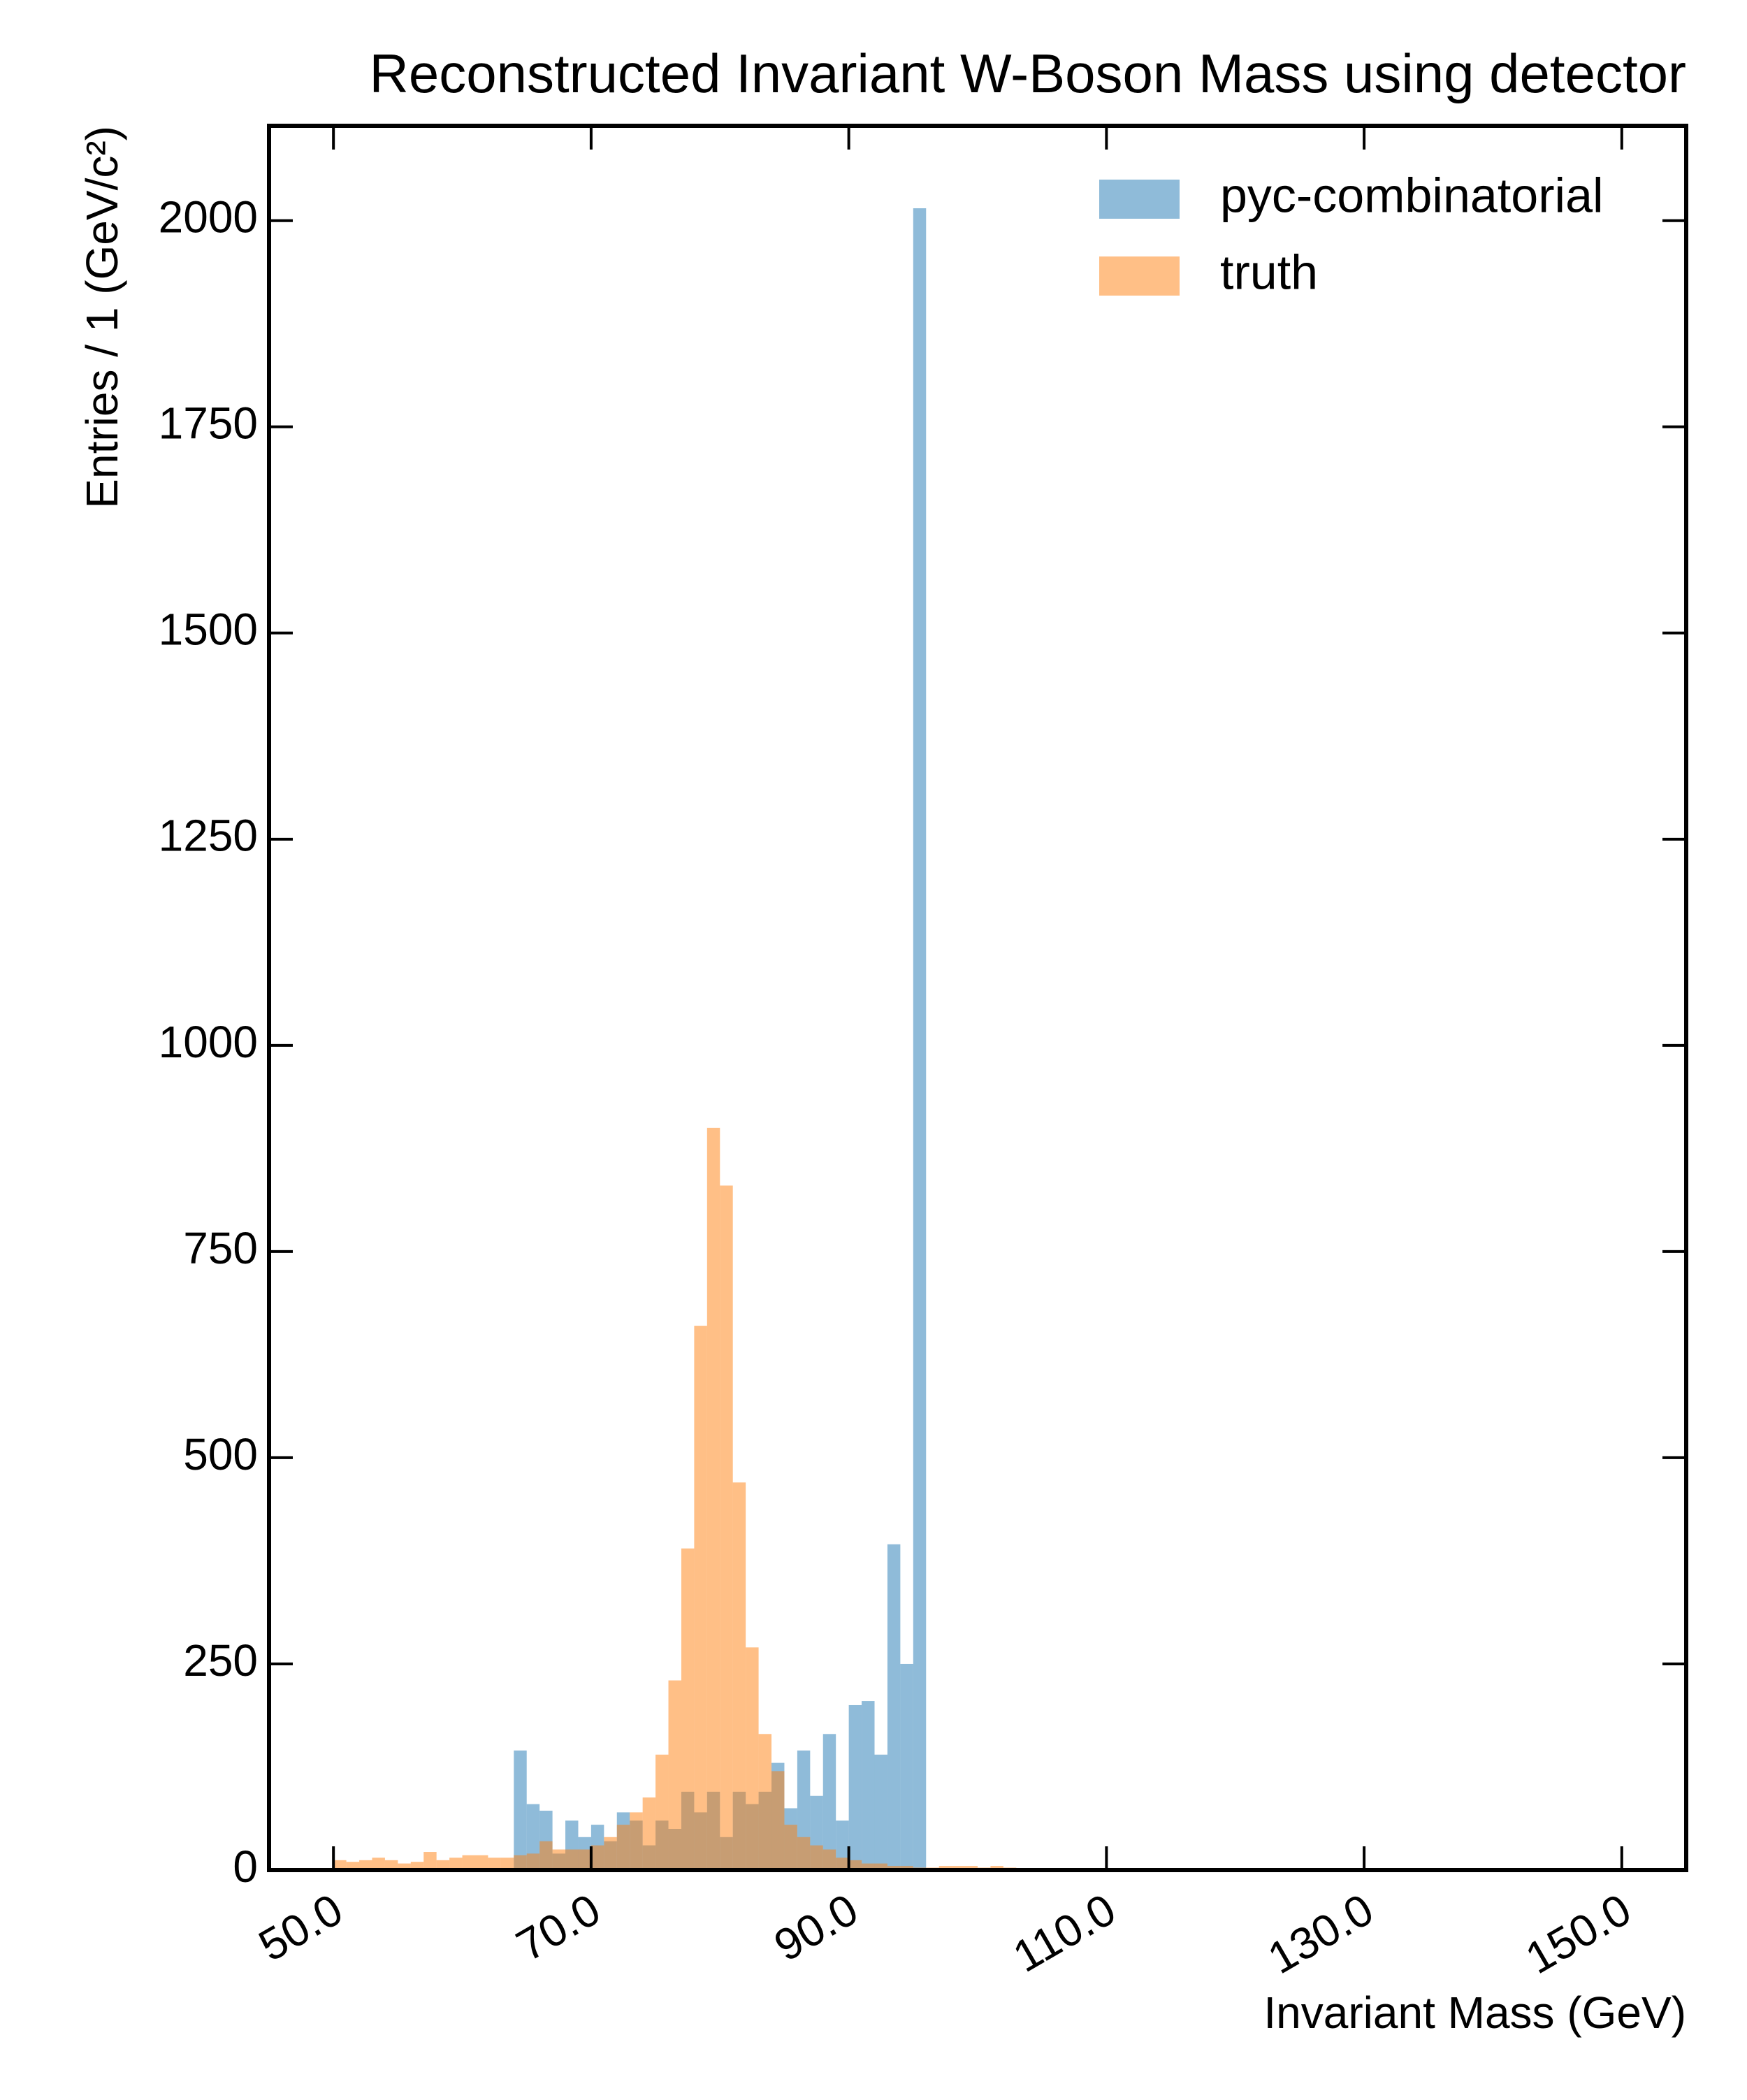 The image size is (1747, 2100). I want to click on y-tick-label: 1000, so click(209, 1042).